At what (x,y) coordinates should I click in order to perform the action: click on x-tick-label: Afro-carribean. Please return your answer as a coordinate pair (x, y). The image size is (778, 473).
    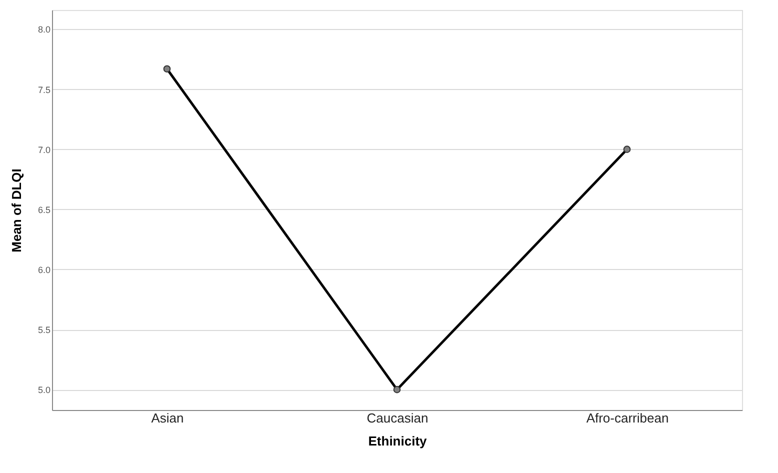
    Looking at the image, I should click on (627, 418).